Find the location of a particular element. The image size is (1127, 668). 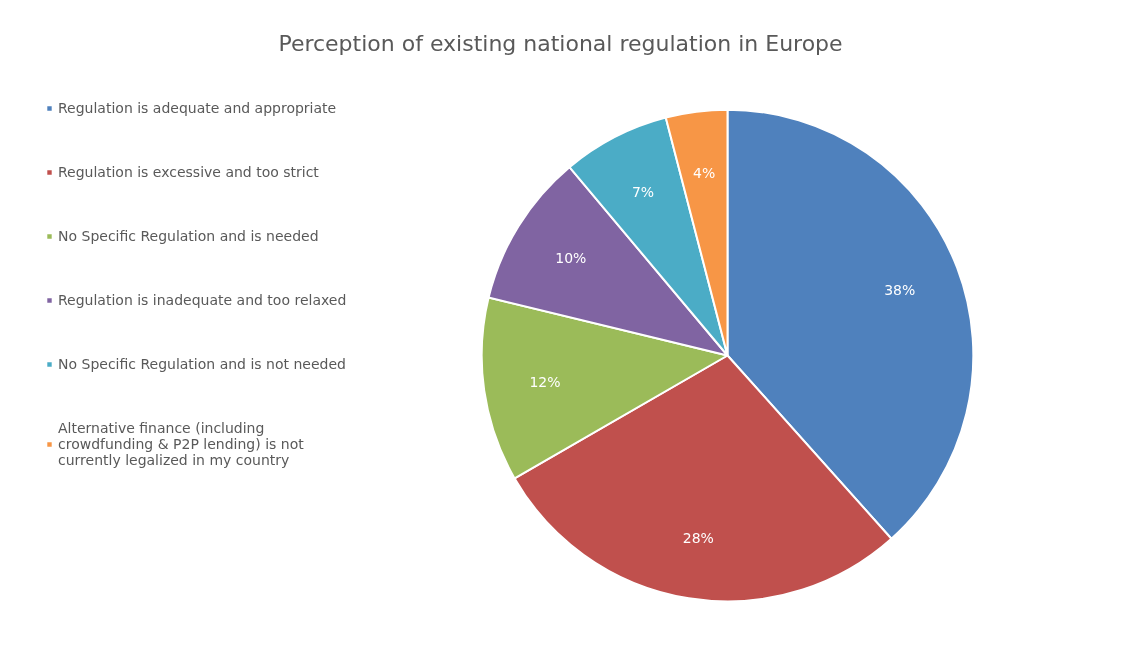

data-label: 4% is located at coordinates (704, 172).